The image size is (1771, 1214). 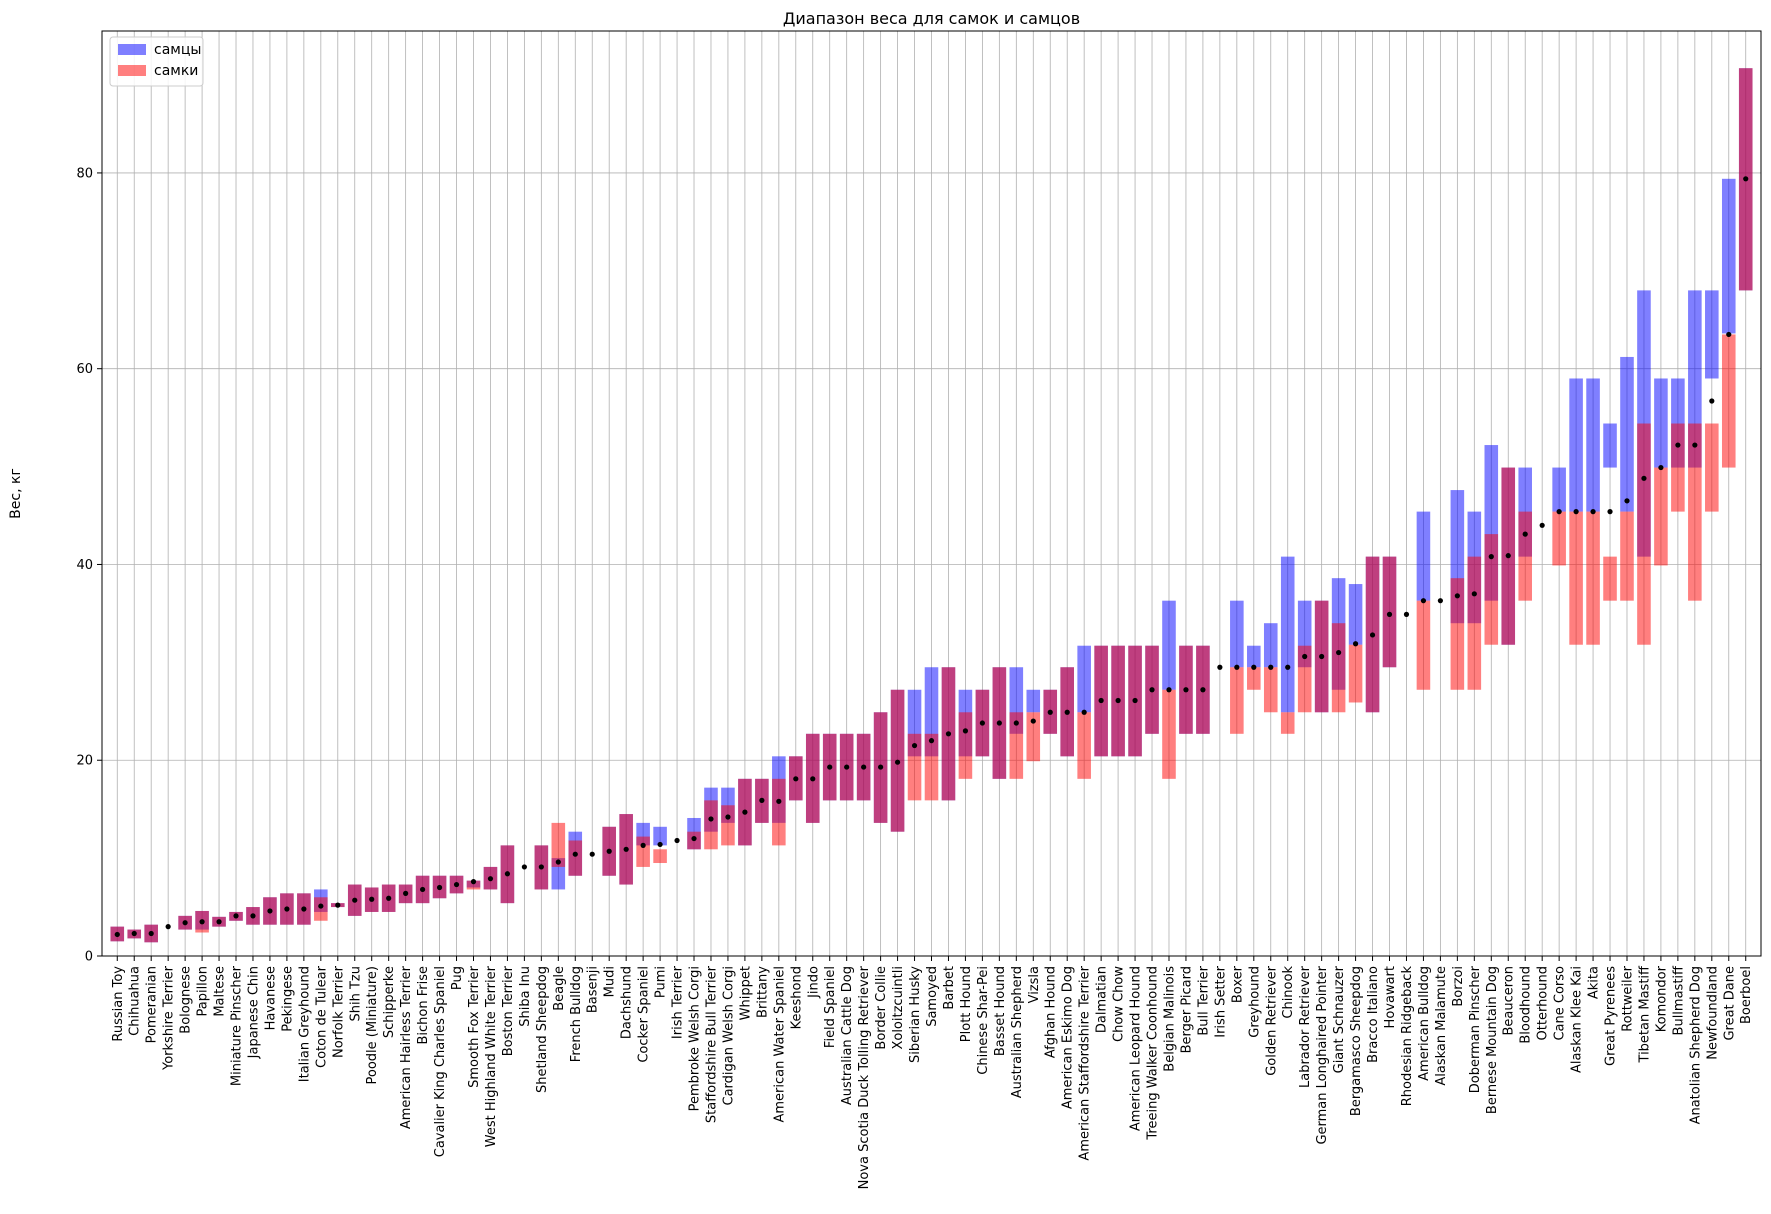 What do you see at coordinates (1475, 1029) in the screenshot?
I see `x-tick-label: Doberman Pinscher` at bounding box center [1475, 1029].